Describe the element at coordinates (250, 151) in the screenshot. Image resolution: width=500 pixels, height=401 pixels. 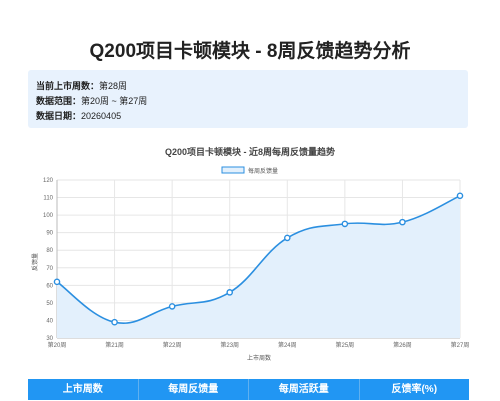
I see `chart-title: Q200项目卡顿模块 - 近8周每周反馈量趋势` at that location.